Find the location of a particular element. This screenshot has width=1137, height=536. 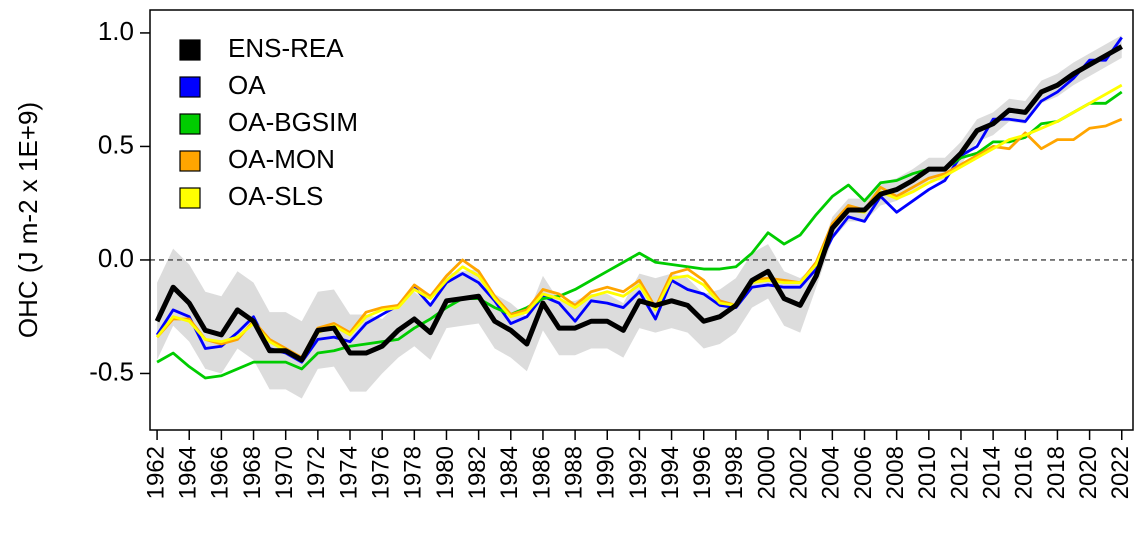

x-tick-label: 1994 is located at coordinates (670, 472).